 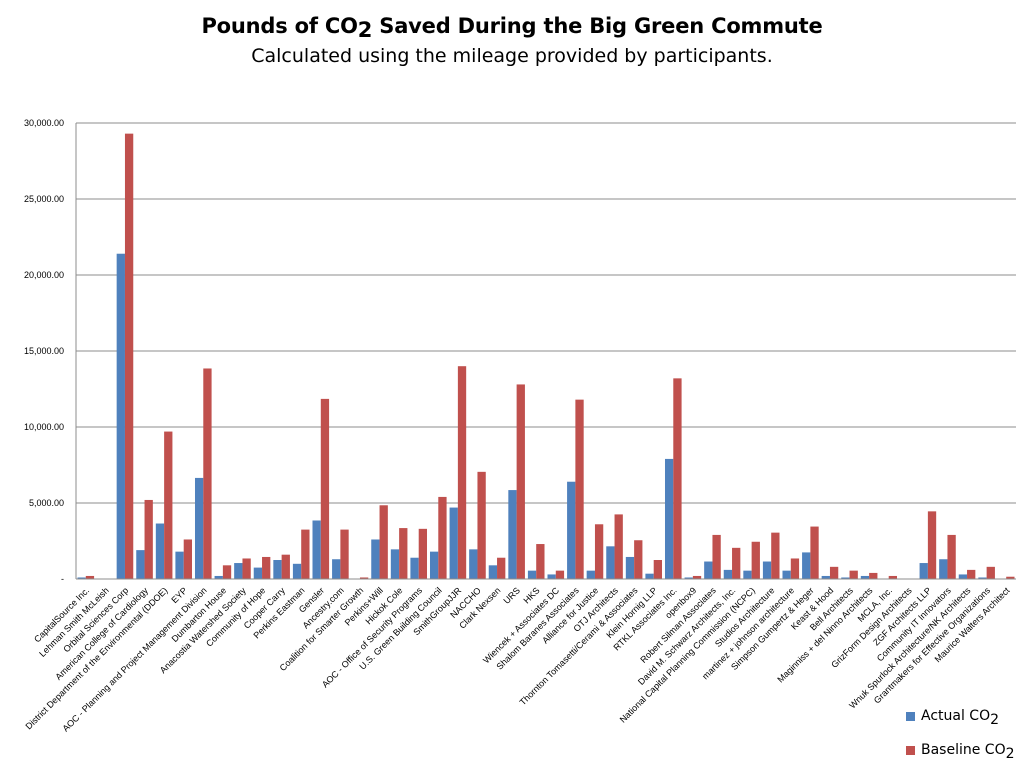 I want to click on legend: Actual CO2 Baseline CO2, so click(x=960, y=739).